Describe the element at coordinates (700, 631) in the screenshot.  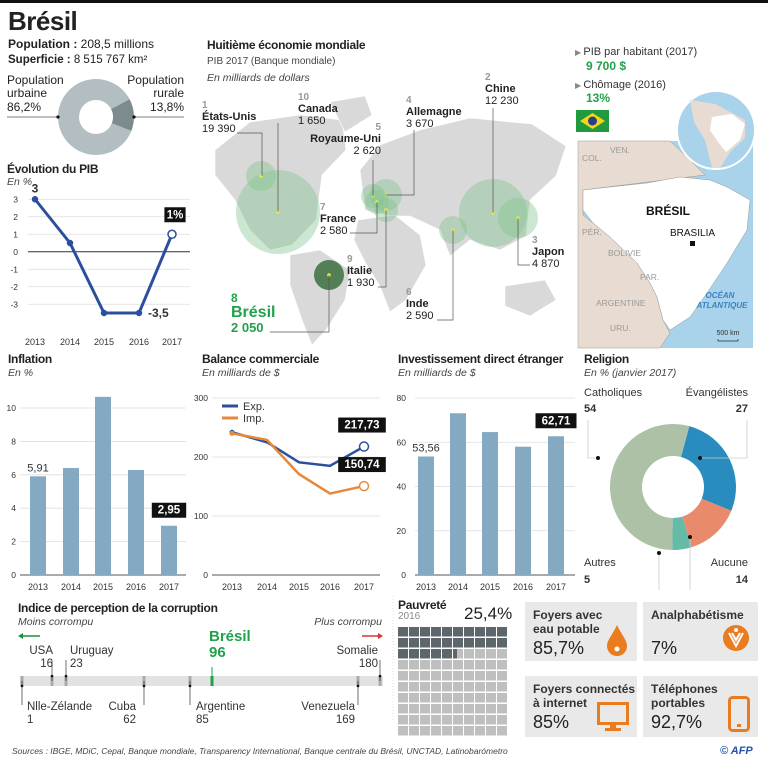
I see `card-literacy: Analphabétisme 7%` at that location.